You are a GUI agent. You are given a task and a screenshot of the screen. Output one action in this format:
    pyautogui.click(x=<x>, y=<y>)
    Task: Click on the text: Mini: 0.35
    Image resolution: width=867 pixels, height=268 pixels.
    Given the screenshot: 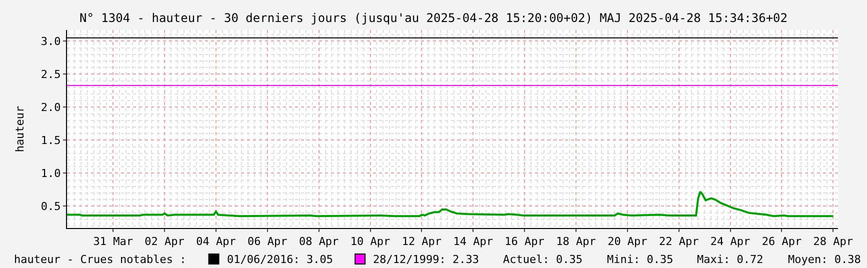 What is the action you would take?
    pyautogui.click(x=640, y=259)
    